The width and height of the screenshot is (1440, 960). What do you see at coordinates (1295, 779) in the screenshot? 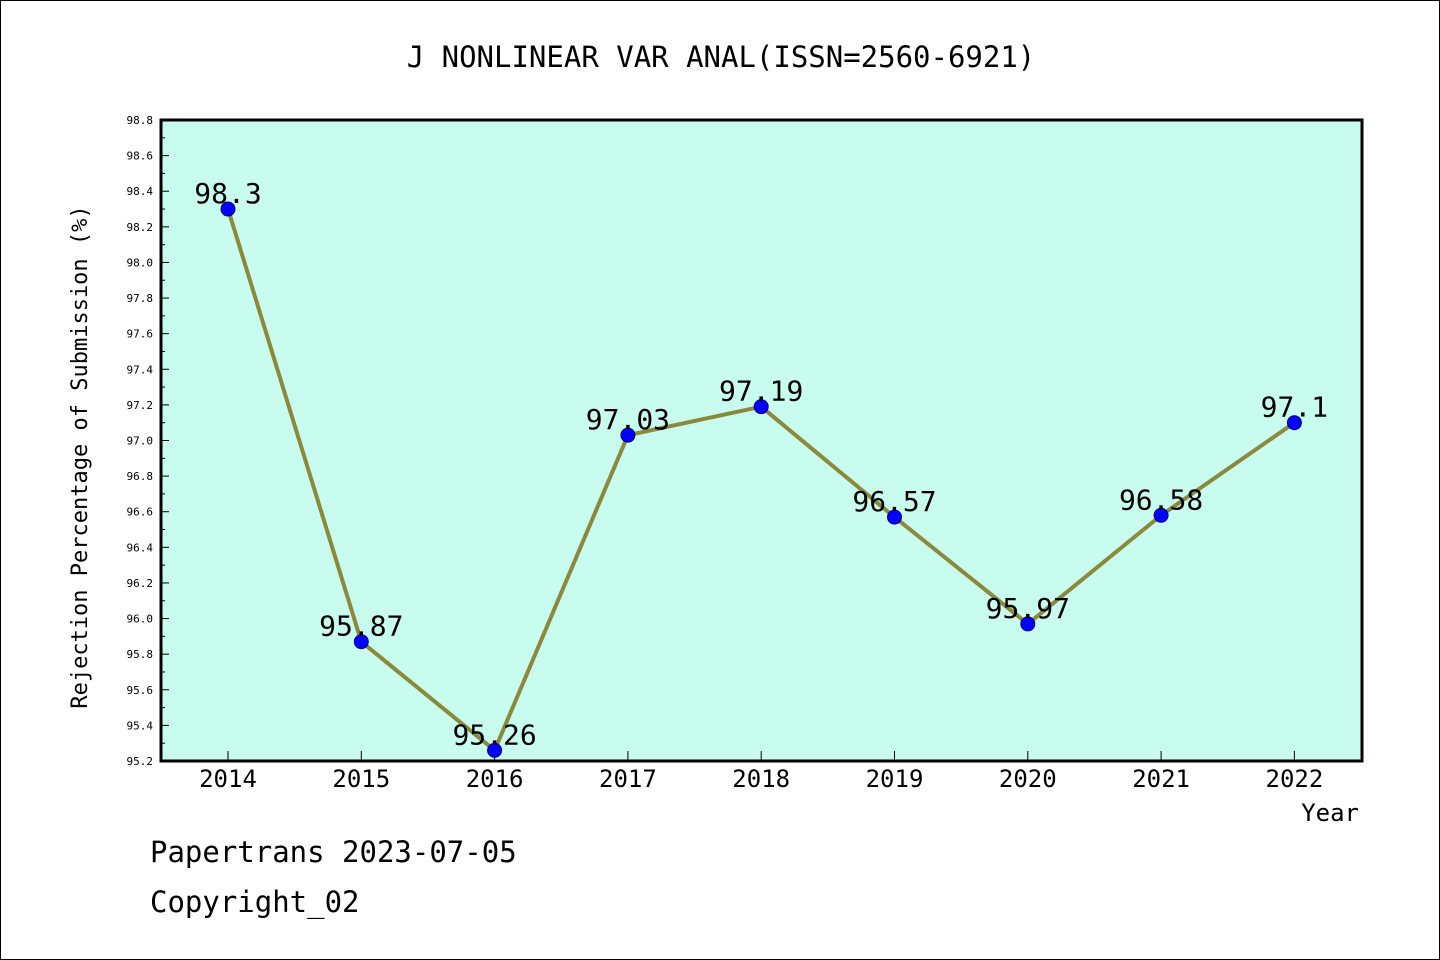
I see `x-tick-label: 2022` at bounding box center [1295, 779].